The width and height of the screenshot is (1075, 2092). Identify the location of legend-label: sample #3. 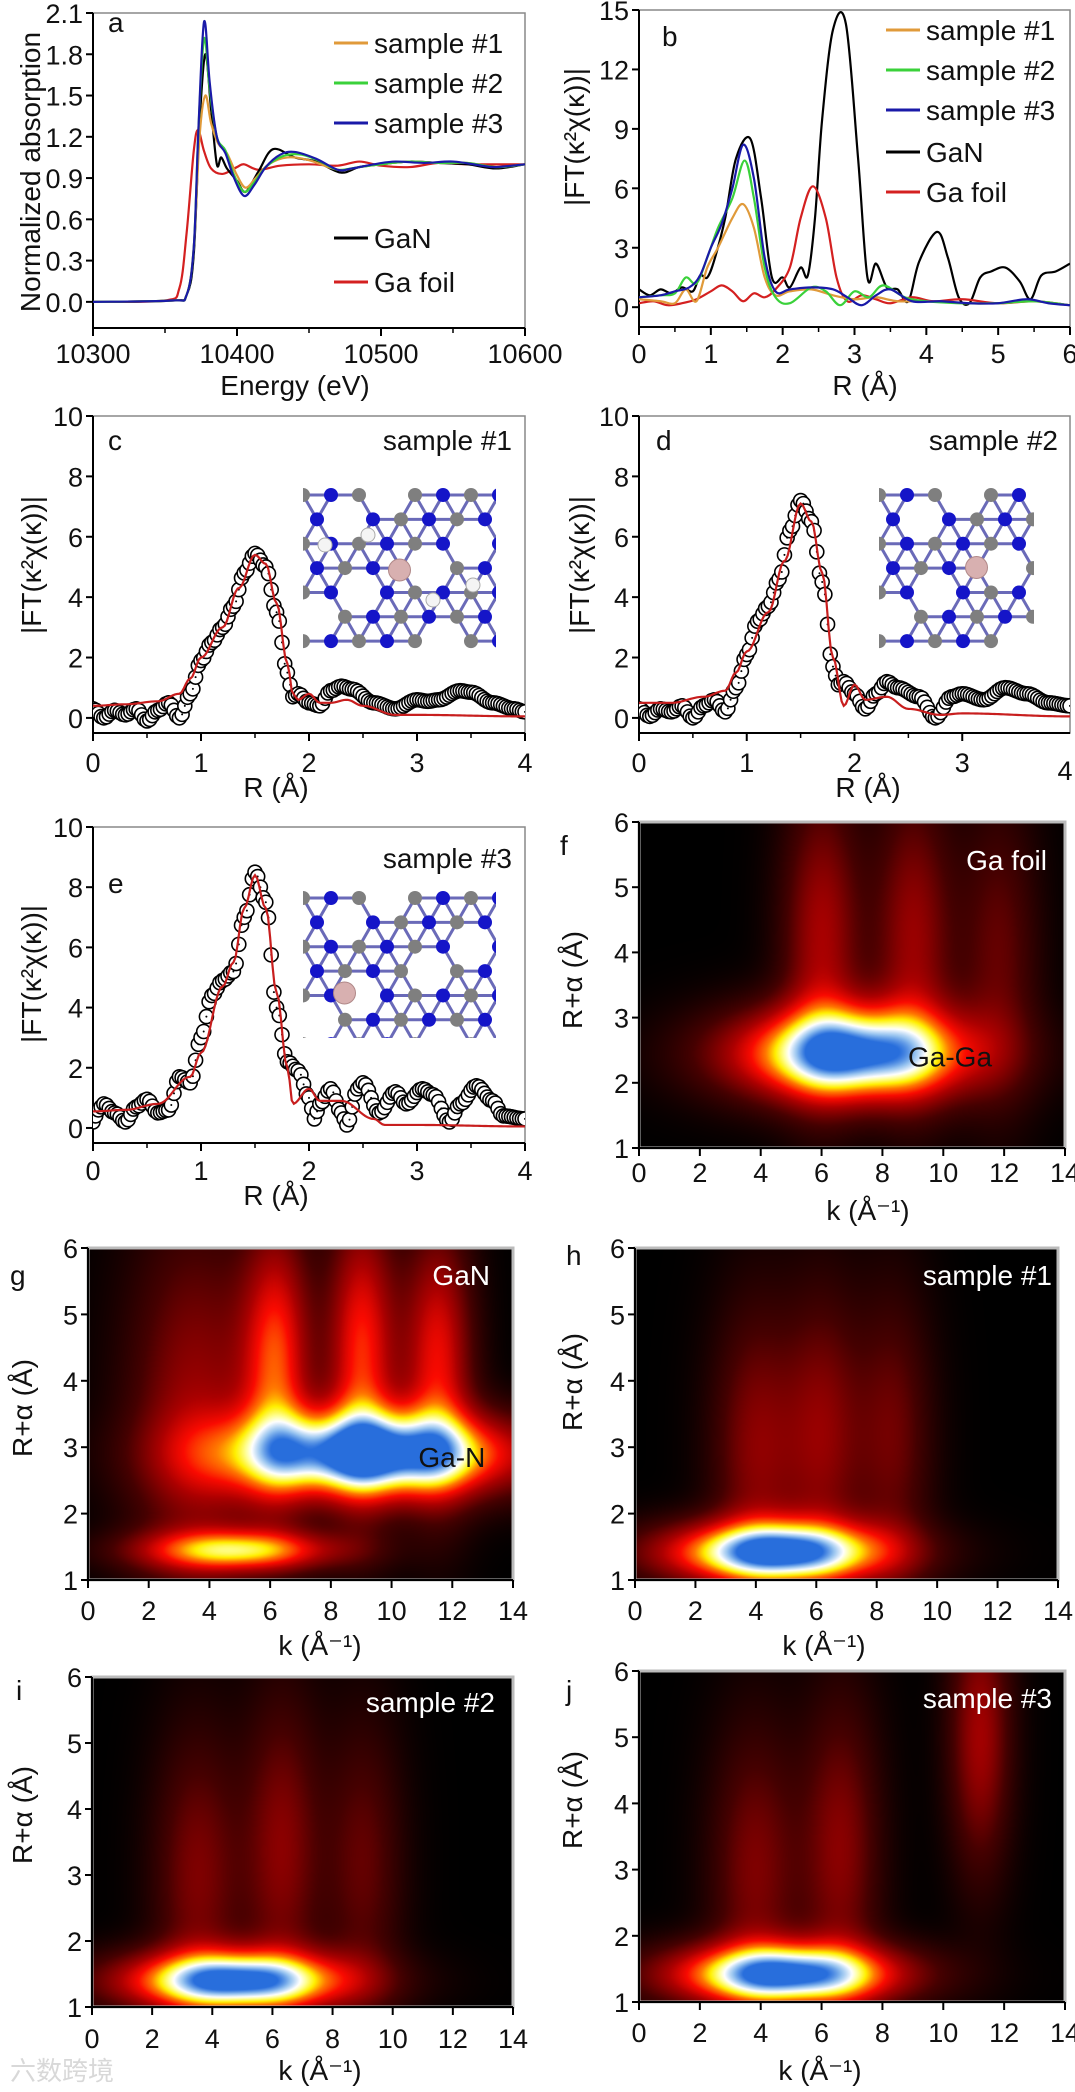
(990, 110).